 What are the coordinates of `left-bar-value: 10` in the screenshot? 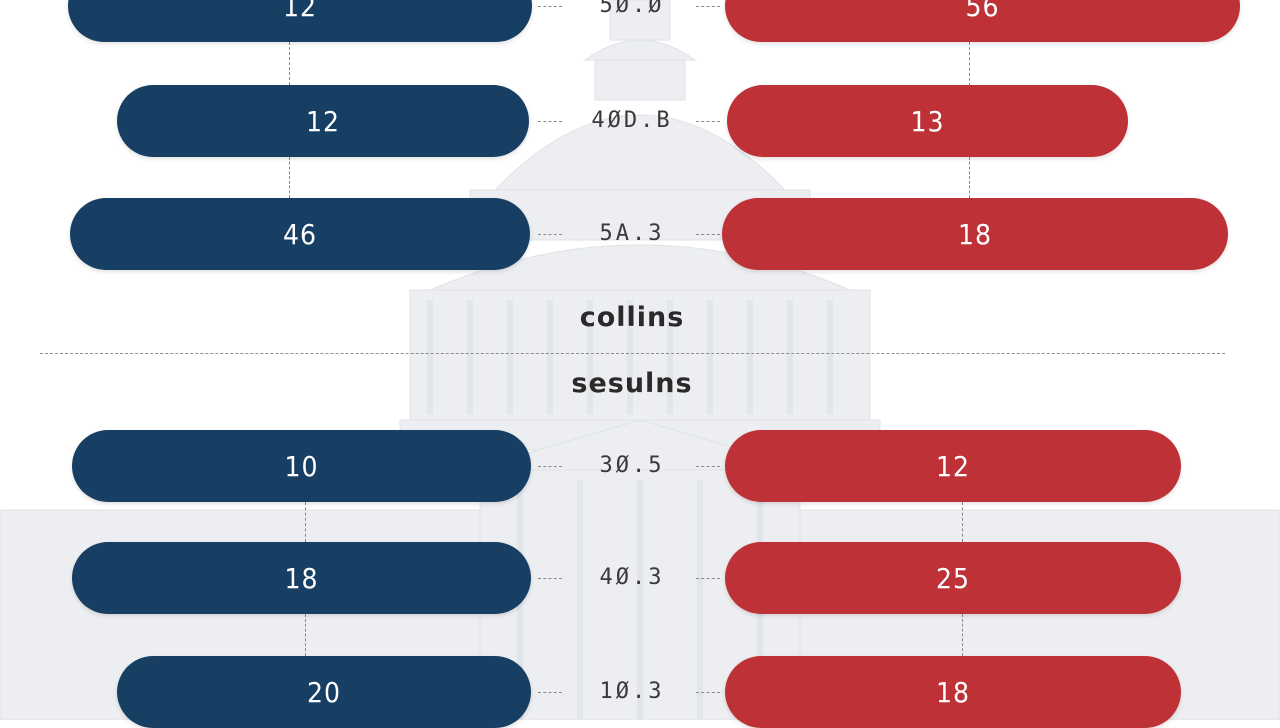 It's located at (301, 466).